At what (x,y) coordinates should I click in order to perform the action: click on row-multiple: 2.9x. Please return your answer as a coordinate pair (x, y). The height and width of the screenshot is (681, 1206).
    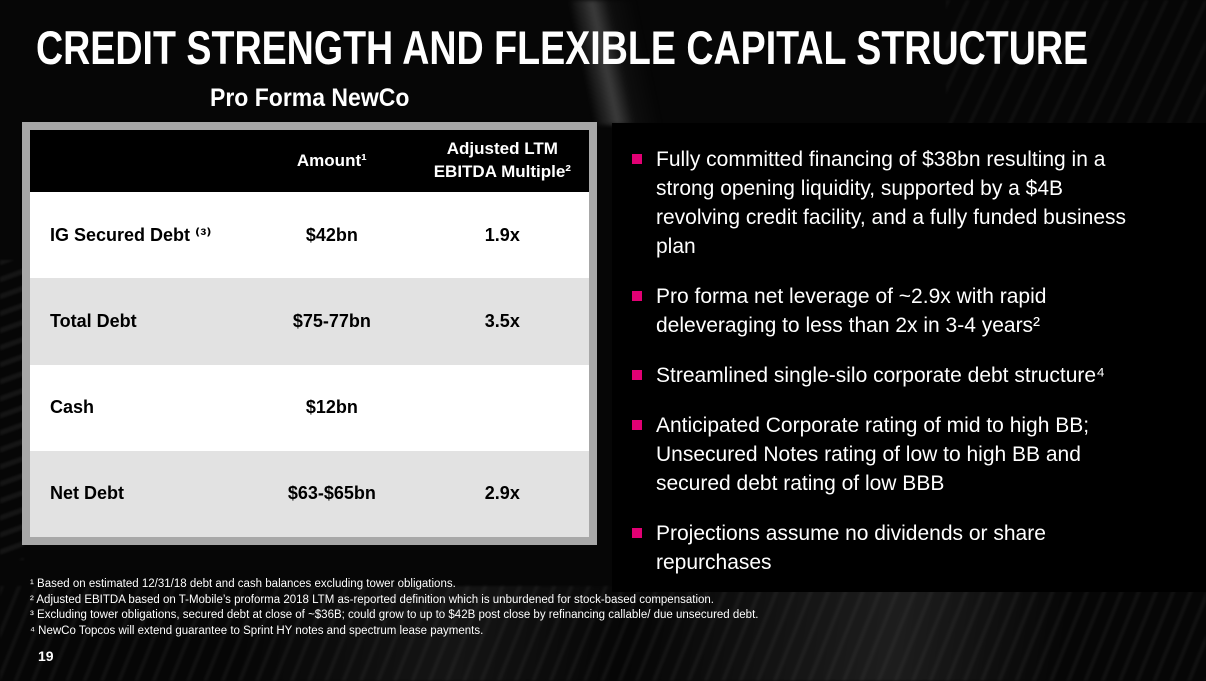
    Looking at the image, I should click on (502, 493).